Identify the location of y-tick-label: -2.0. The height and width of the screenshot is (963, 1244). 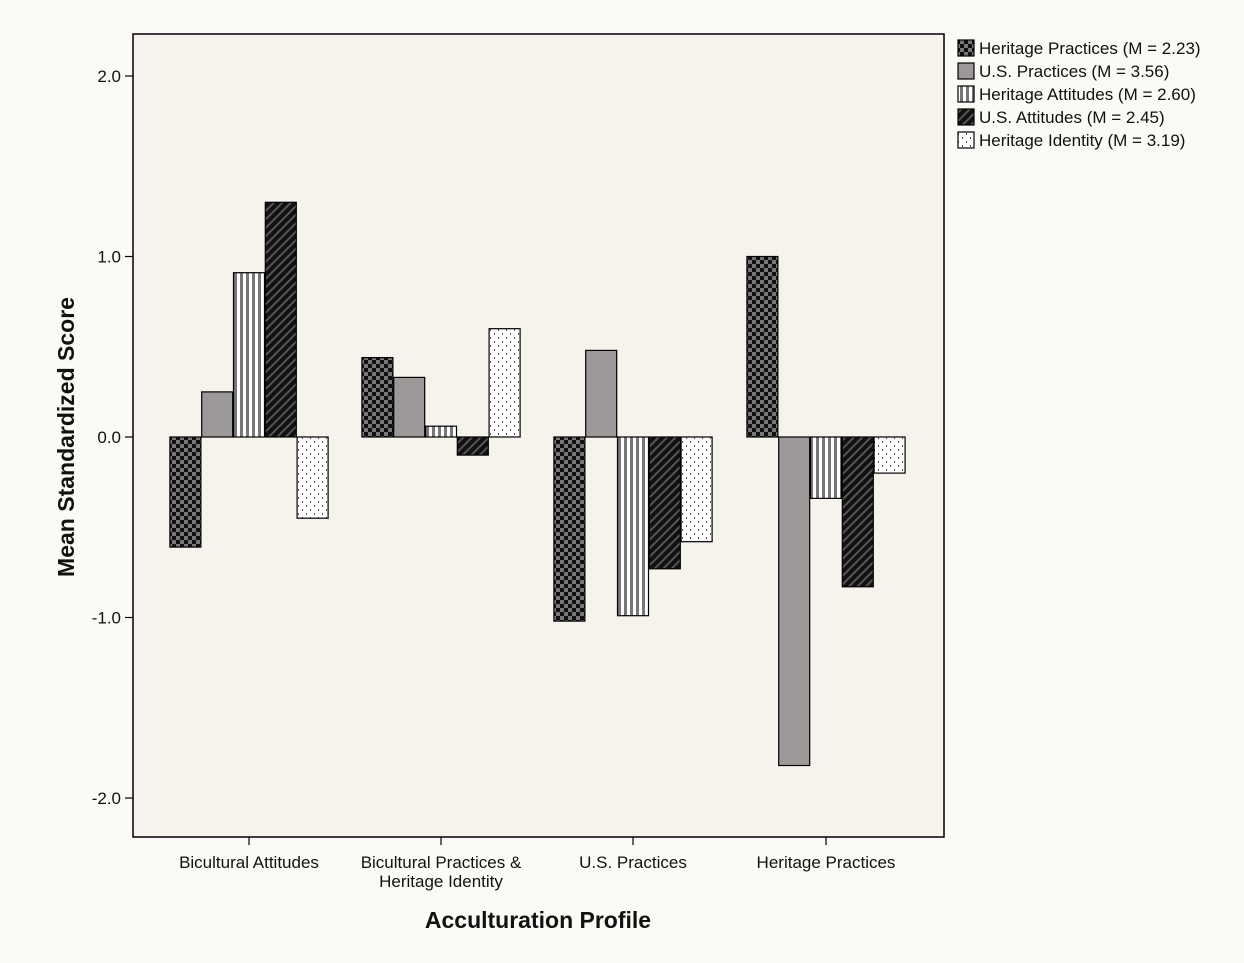
(106, 798).